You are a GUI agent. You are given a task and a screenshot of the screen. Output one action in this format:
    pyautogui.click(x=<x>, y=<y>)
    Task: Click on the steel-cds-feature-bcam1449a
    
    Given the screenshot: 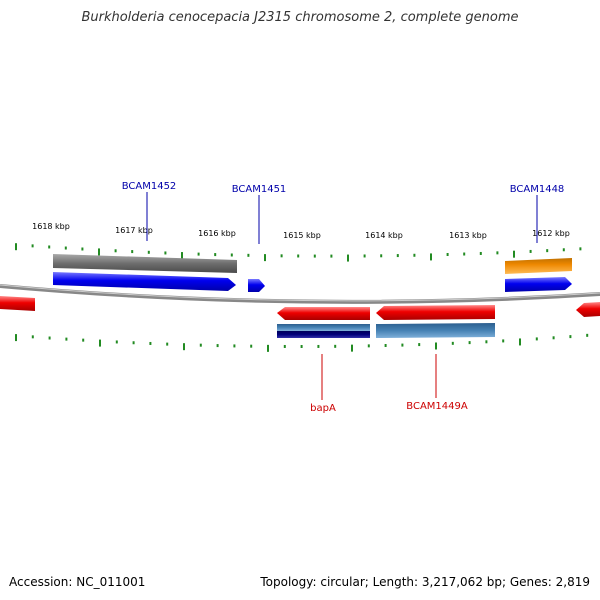 What is the action you would take?
    pyautogui.click(x=435, y=330)
    